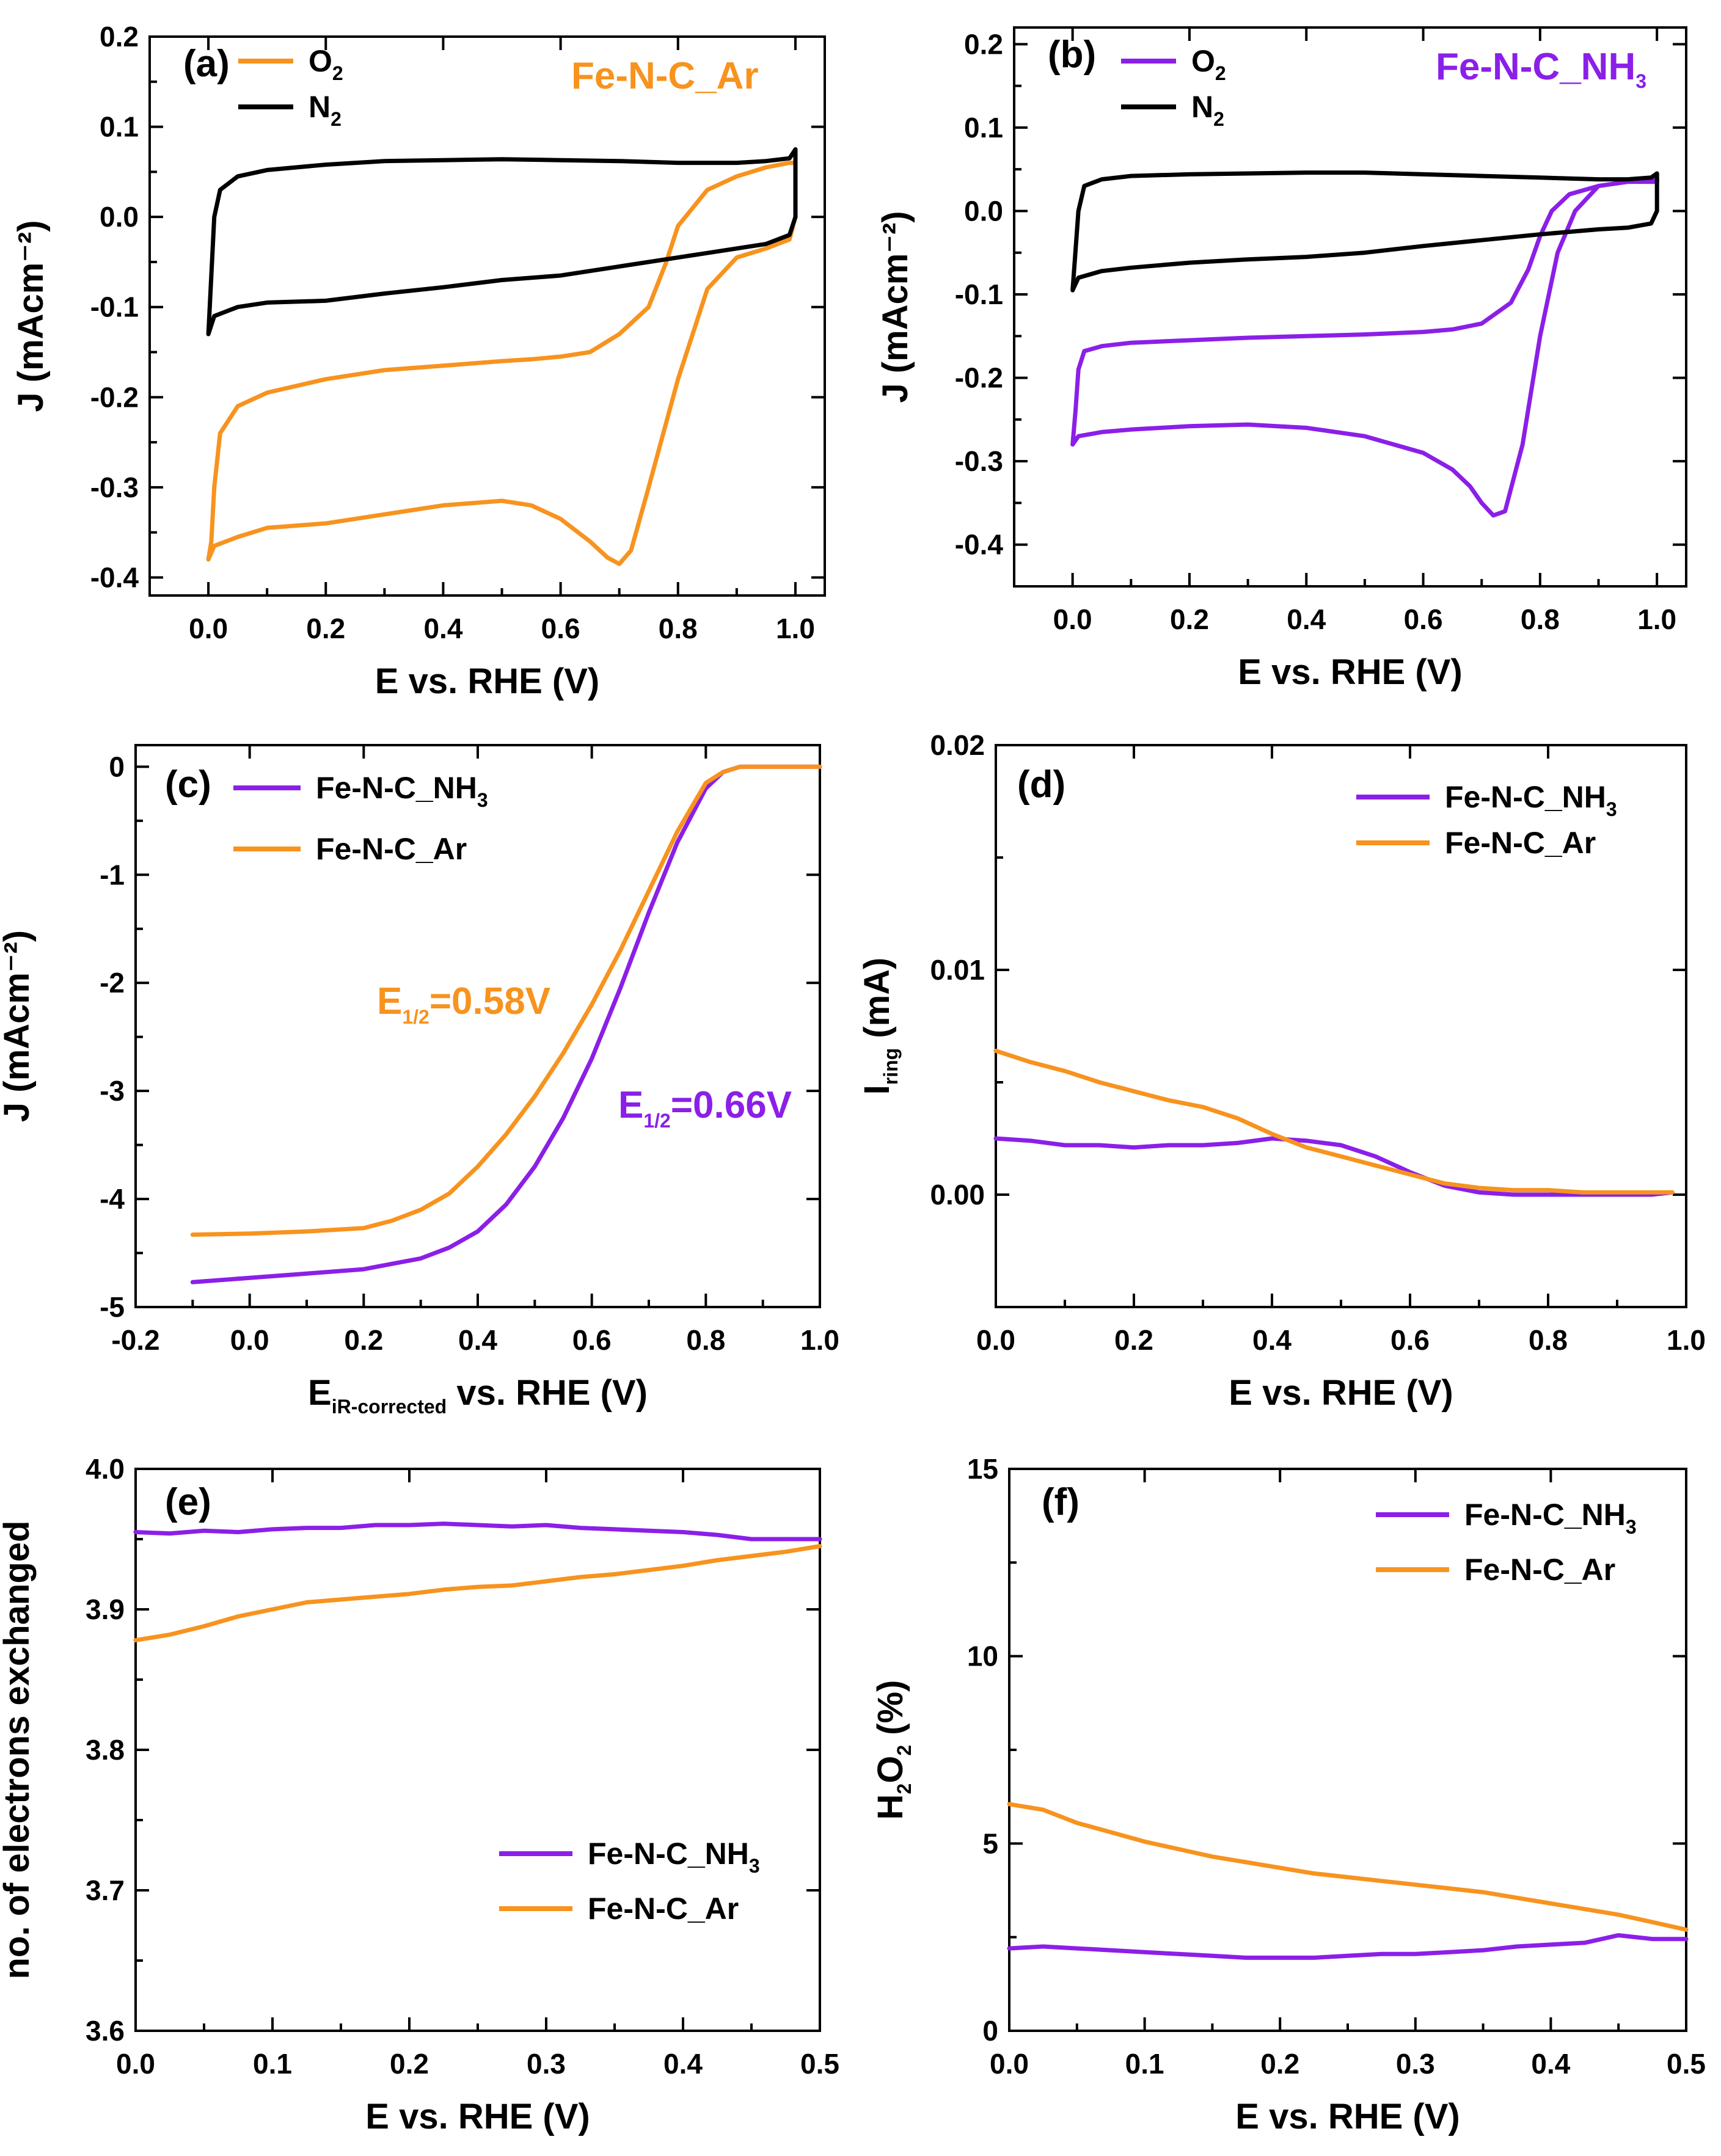 Image resolution: width=1721 pixels, height=2156 pixels. Describe the element at coordinates (1506, 1542) in the screenshot. I see `legend: Fe-N-C_NH3 Fe-N-C_Ar` at that location.